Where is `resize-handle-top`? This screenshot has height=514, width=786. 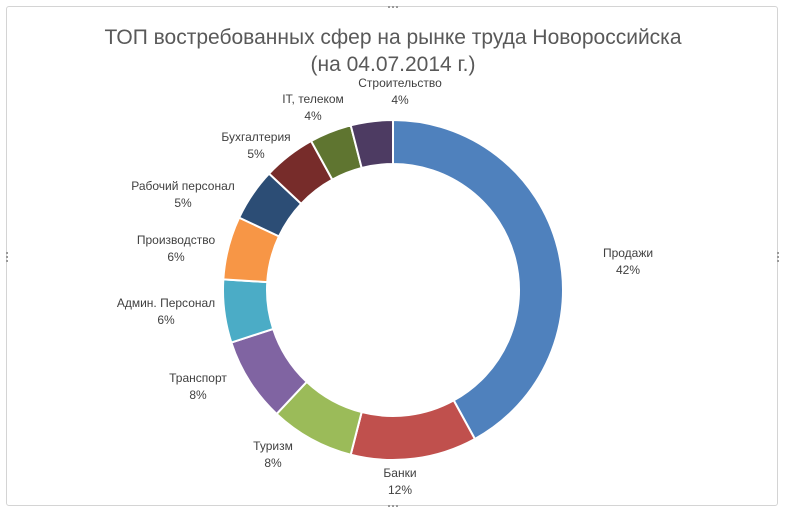
resize-handle-top is located at coordinates (393, 6).